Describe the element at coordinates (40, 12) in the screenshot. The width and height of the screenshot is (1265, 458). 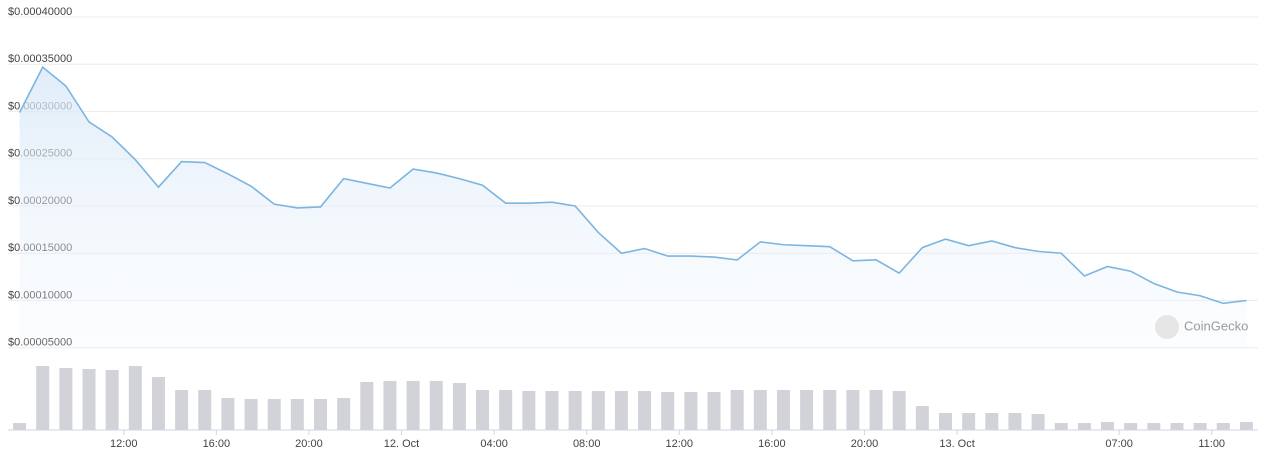
I see `y-tick-label: $0.00040000` at that location.